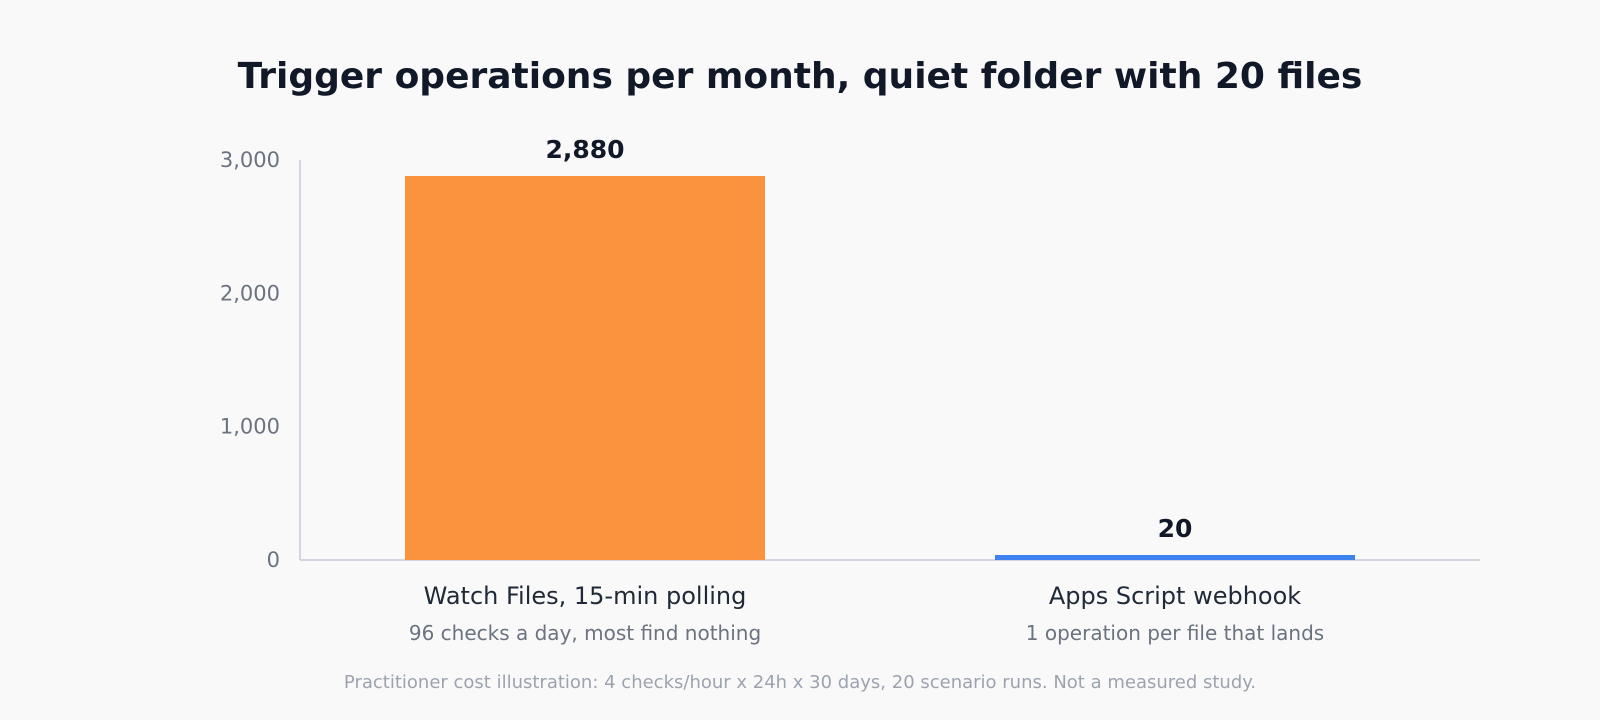 This screenshot has width=1600, height=720. What do you see at coordinates (1175, 528) in the screenshot?
I see `bar-value-label: 20` at bounding box center [1175, 528].